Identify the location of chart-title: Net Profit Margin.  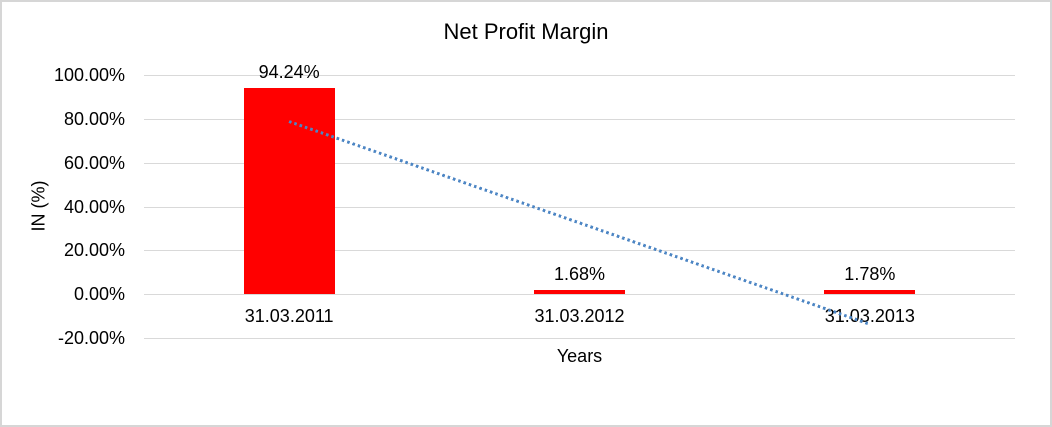
(526, 31).